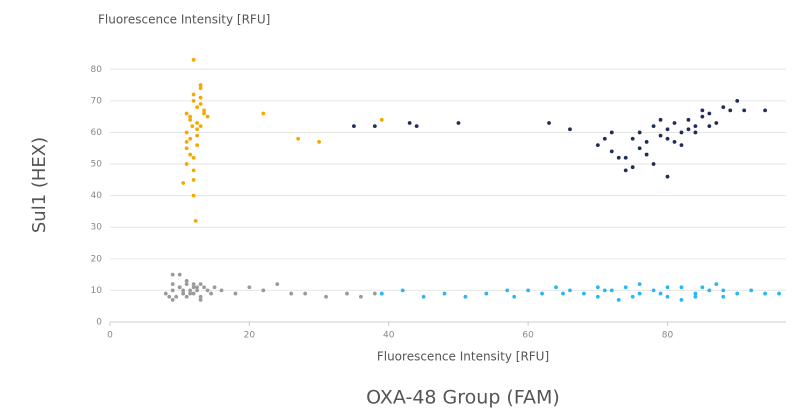 The height and width of the screenshot is (417, 798). I want to click on x-axis-label: OXA-48 Group (FAM), so click(463, 398).